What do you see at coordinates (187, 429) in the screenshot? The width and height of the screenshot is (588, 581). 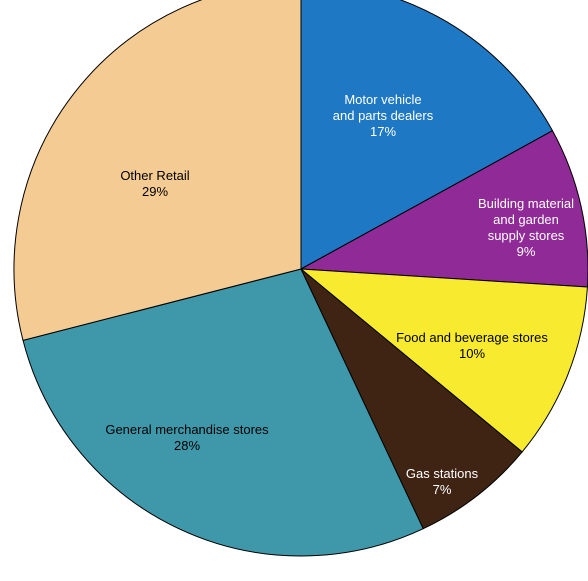 I see `slice-label-line: General merchandise stores` at bounding box center [187, 429].